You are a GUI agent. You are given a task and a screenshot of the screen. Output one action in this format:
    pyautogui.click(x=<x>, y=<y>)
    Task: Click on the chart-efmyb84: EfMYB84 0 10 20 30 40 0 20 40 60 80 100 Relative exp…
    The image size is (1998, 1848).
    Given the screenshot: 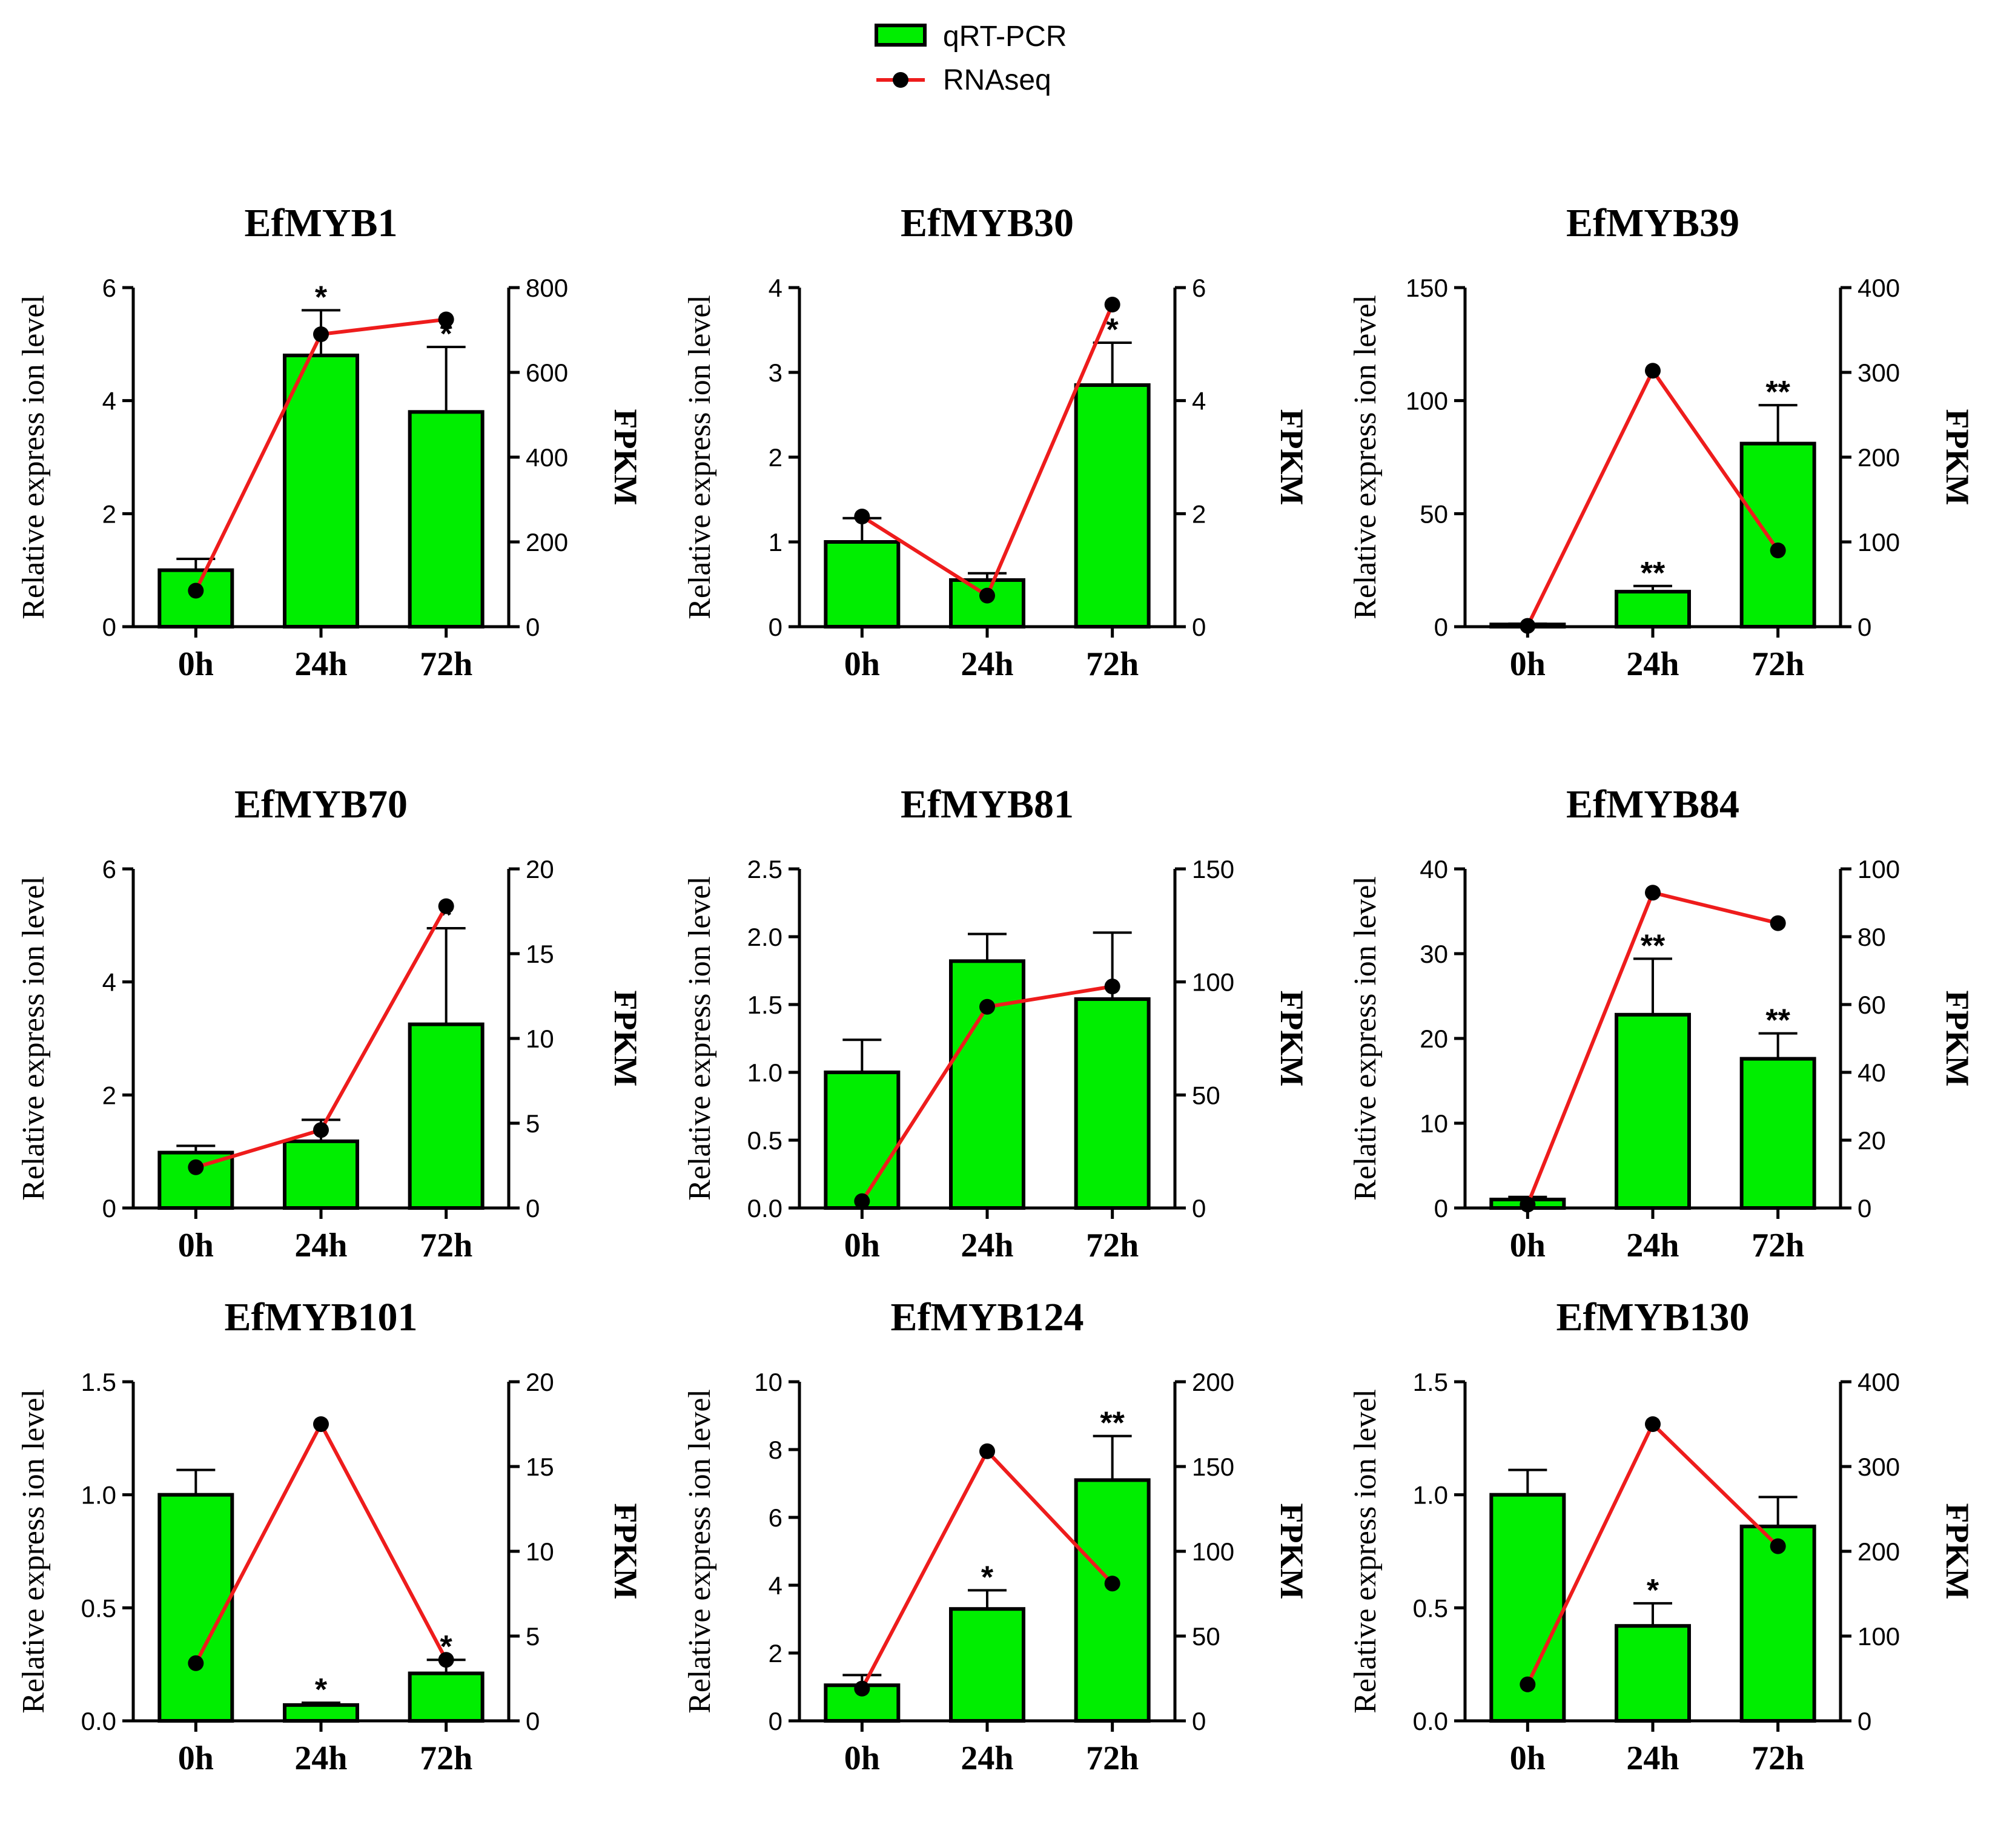 What is the action you would take?
    pyautogui.click(x=1662, y=1023)
    